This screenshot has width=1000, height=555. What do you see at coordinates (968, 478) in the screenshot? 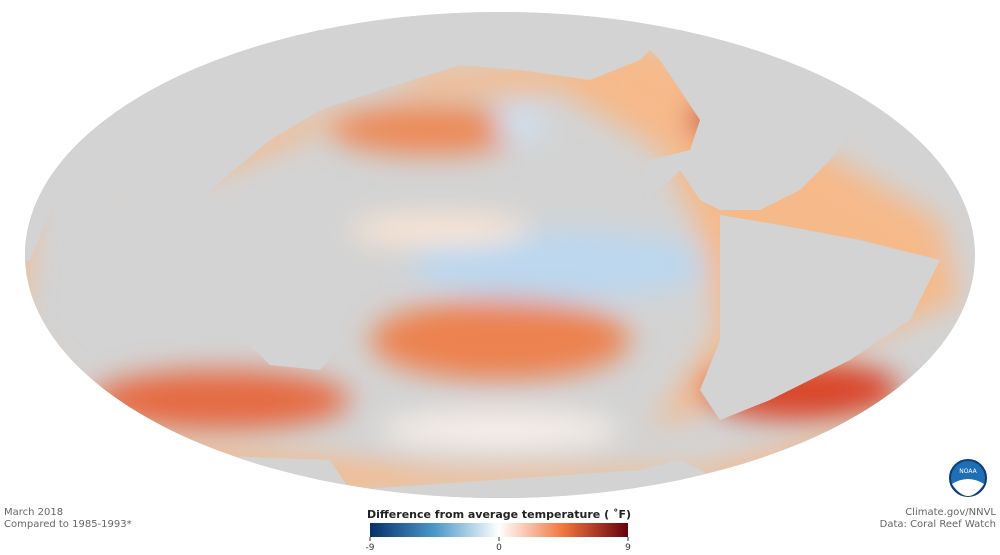
I see `noaa-logo: NOAA` at bounding box center [968, 478].